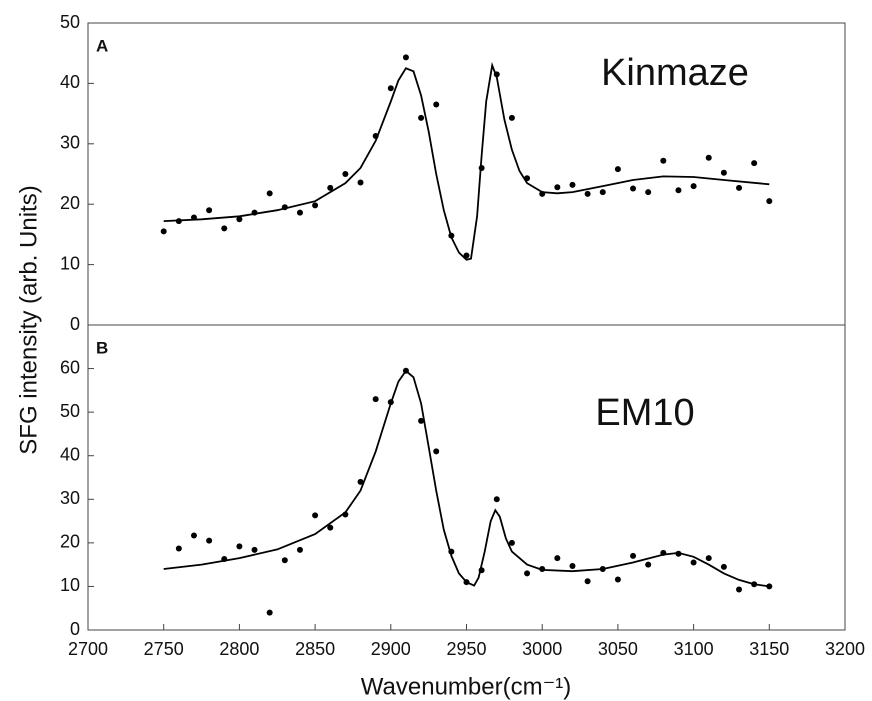  Describe the element at coordinates (391, 649) in the screenshot. I see `x-tick-label: 2900` at that location.